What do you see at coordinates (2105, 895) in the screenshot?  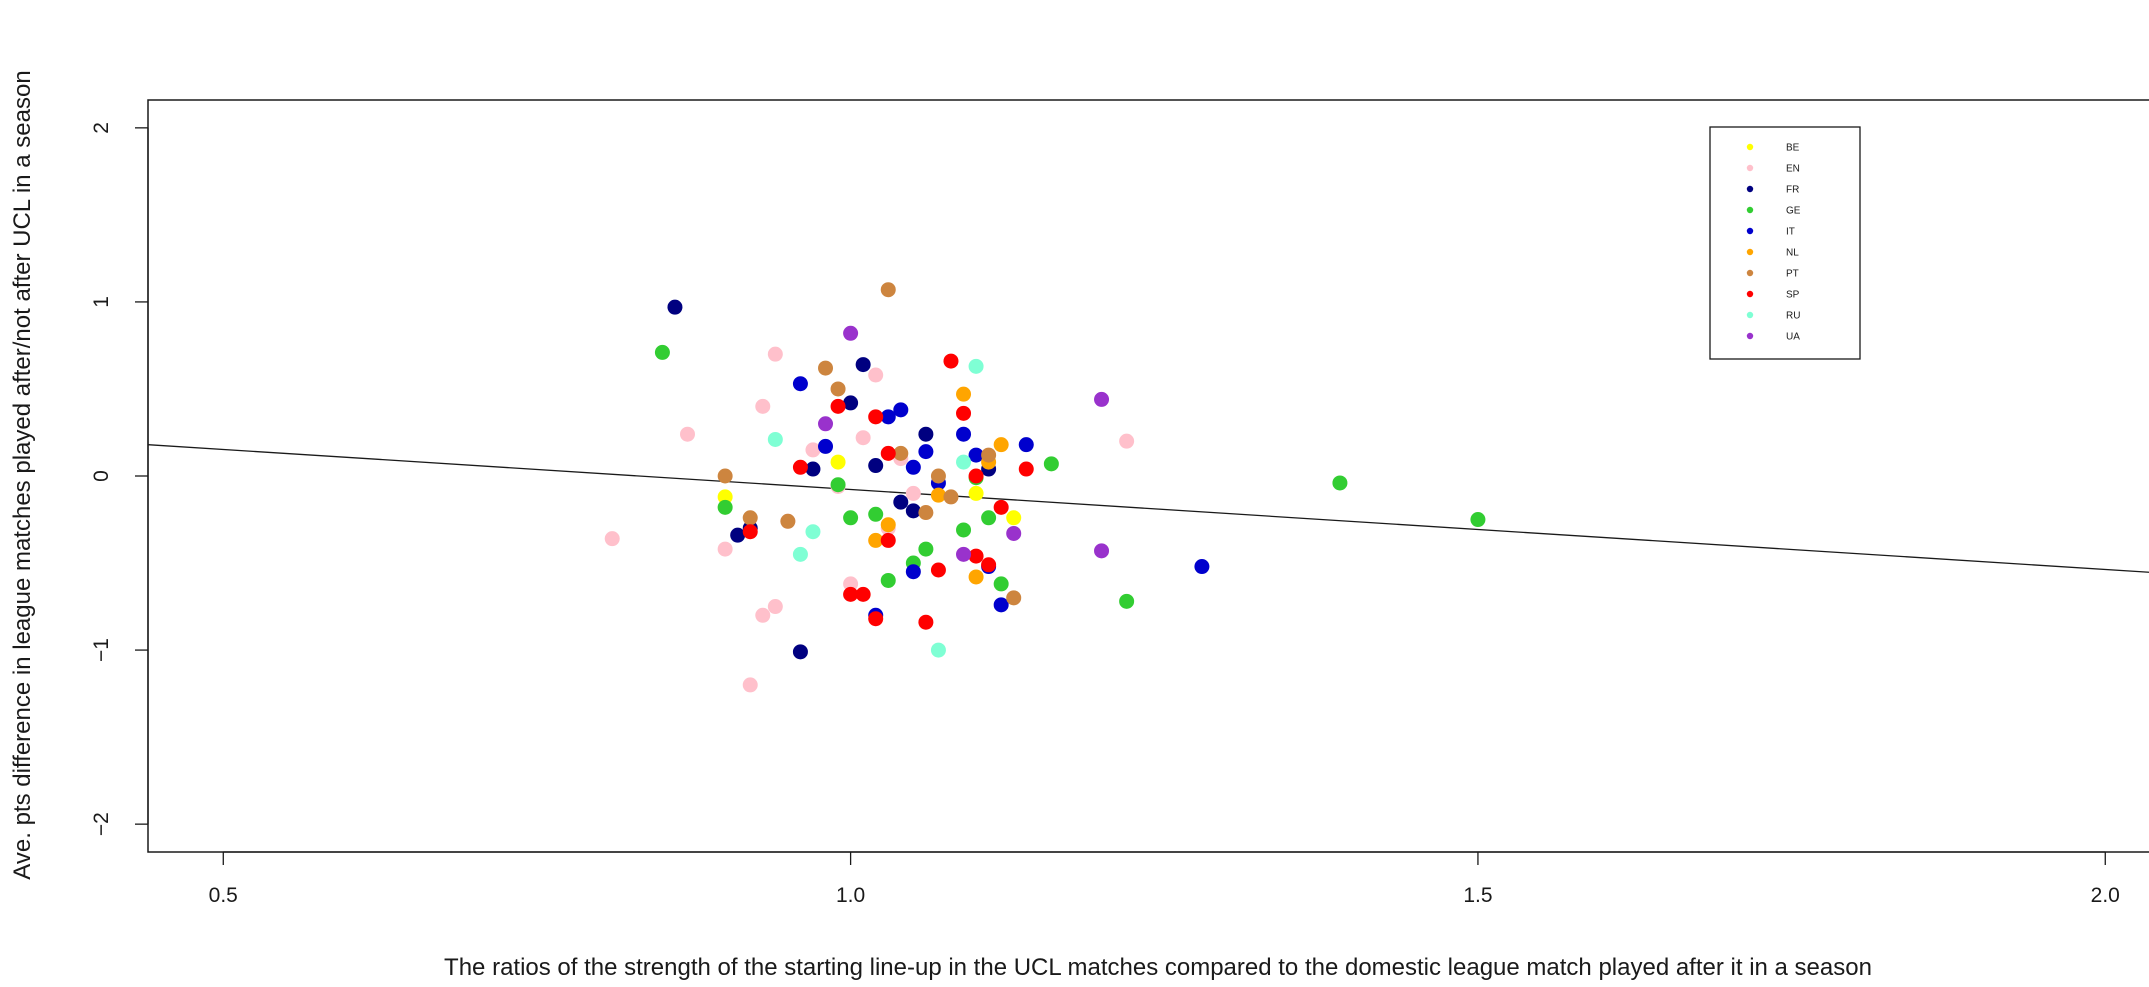 I see `x-tick-label: 2.0` at bounding box center [2105, 895].